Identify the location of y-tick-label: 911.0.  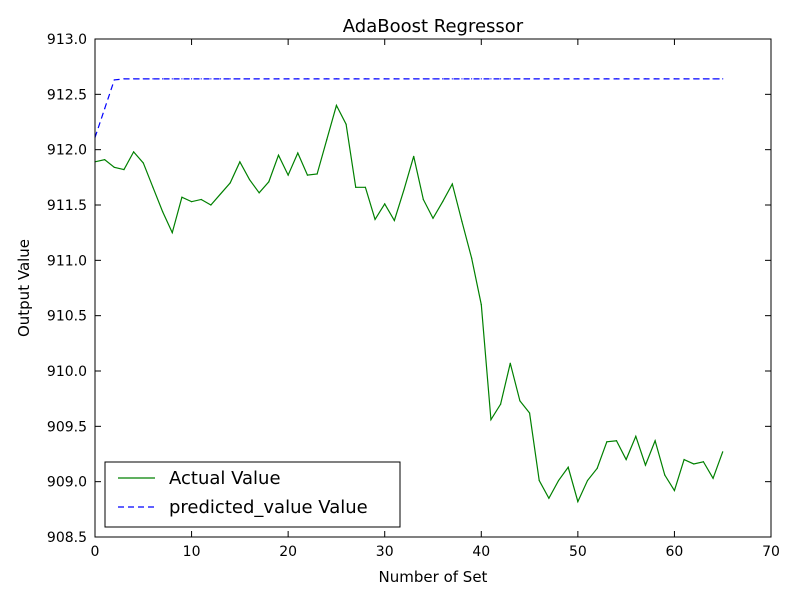
(67, 261).